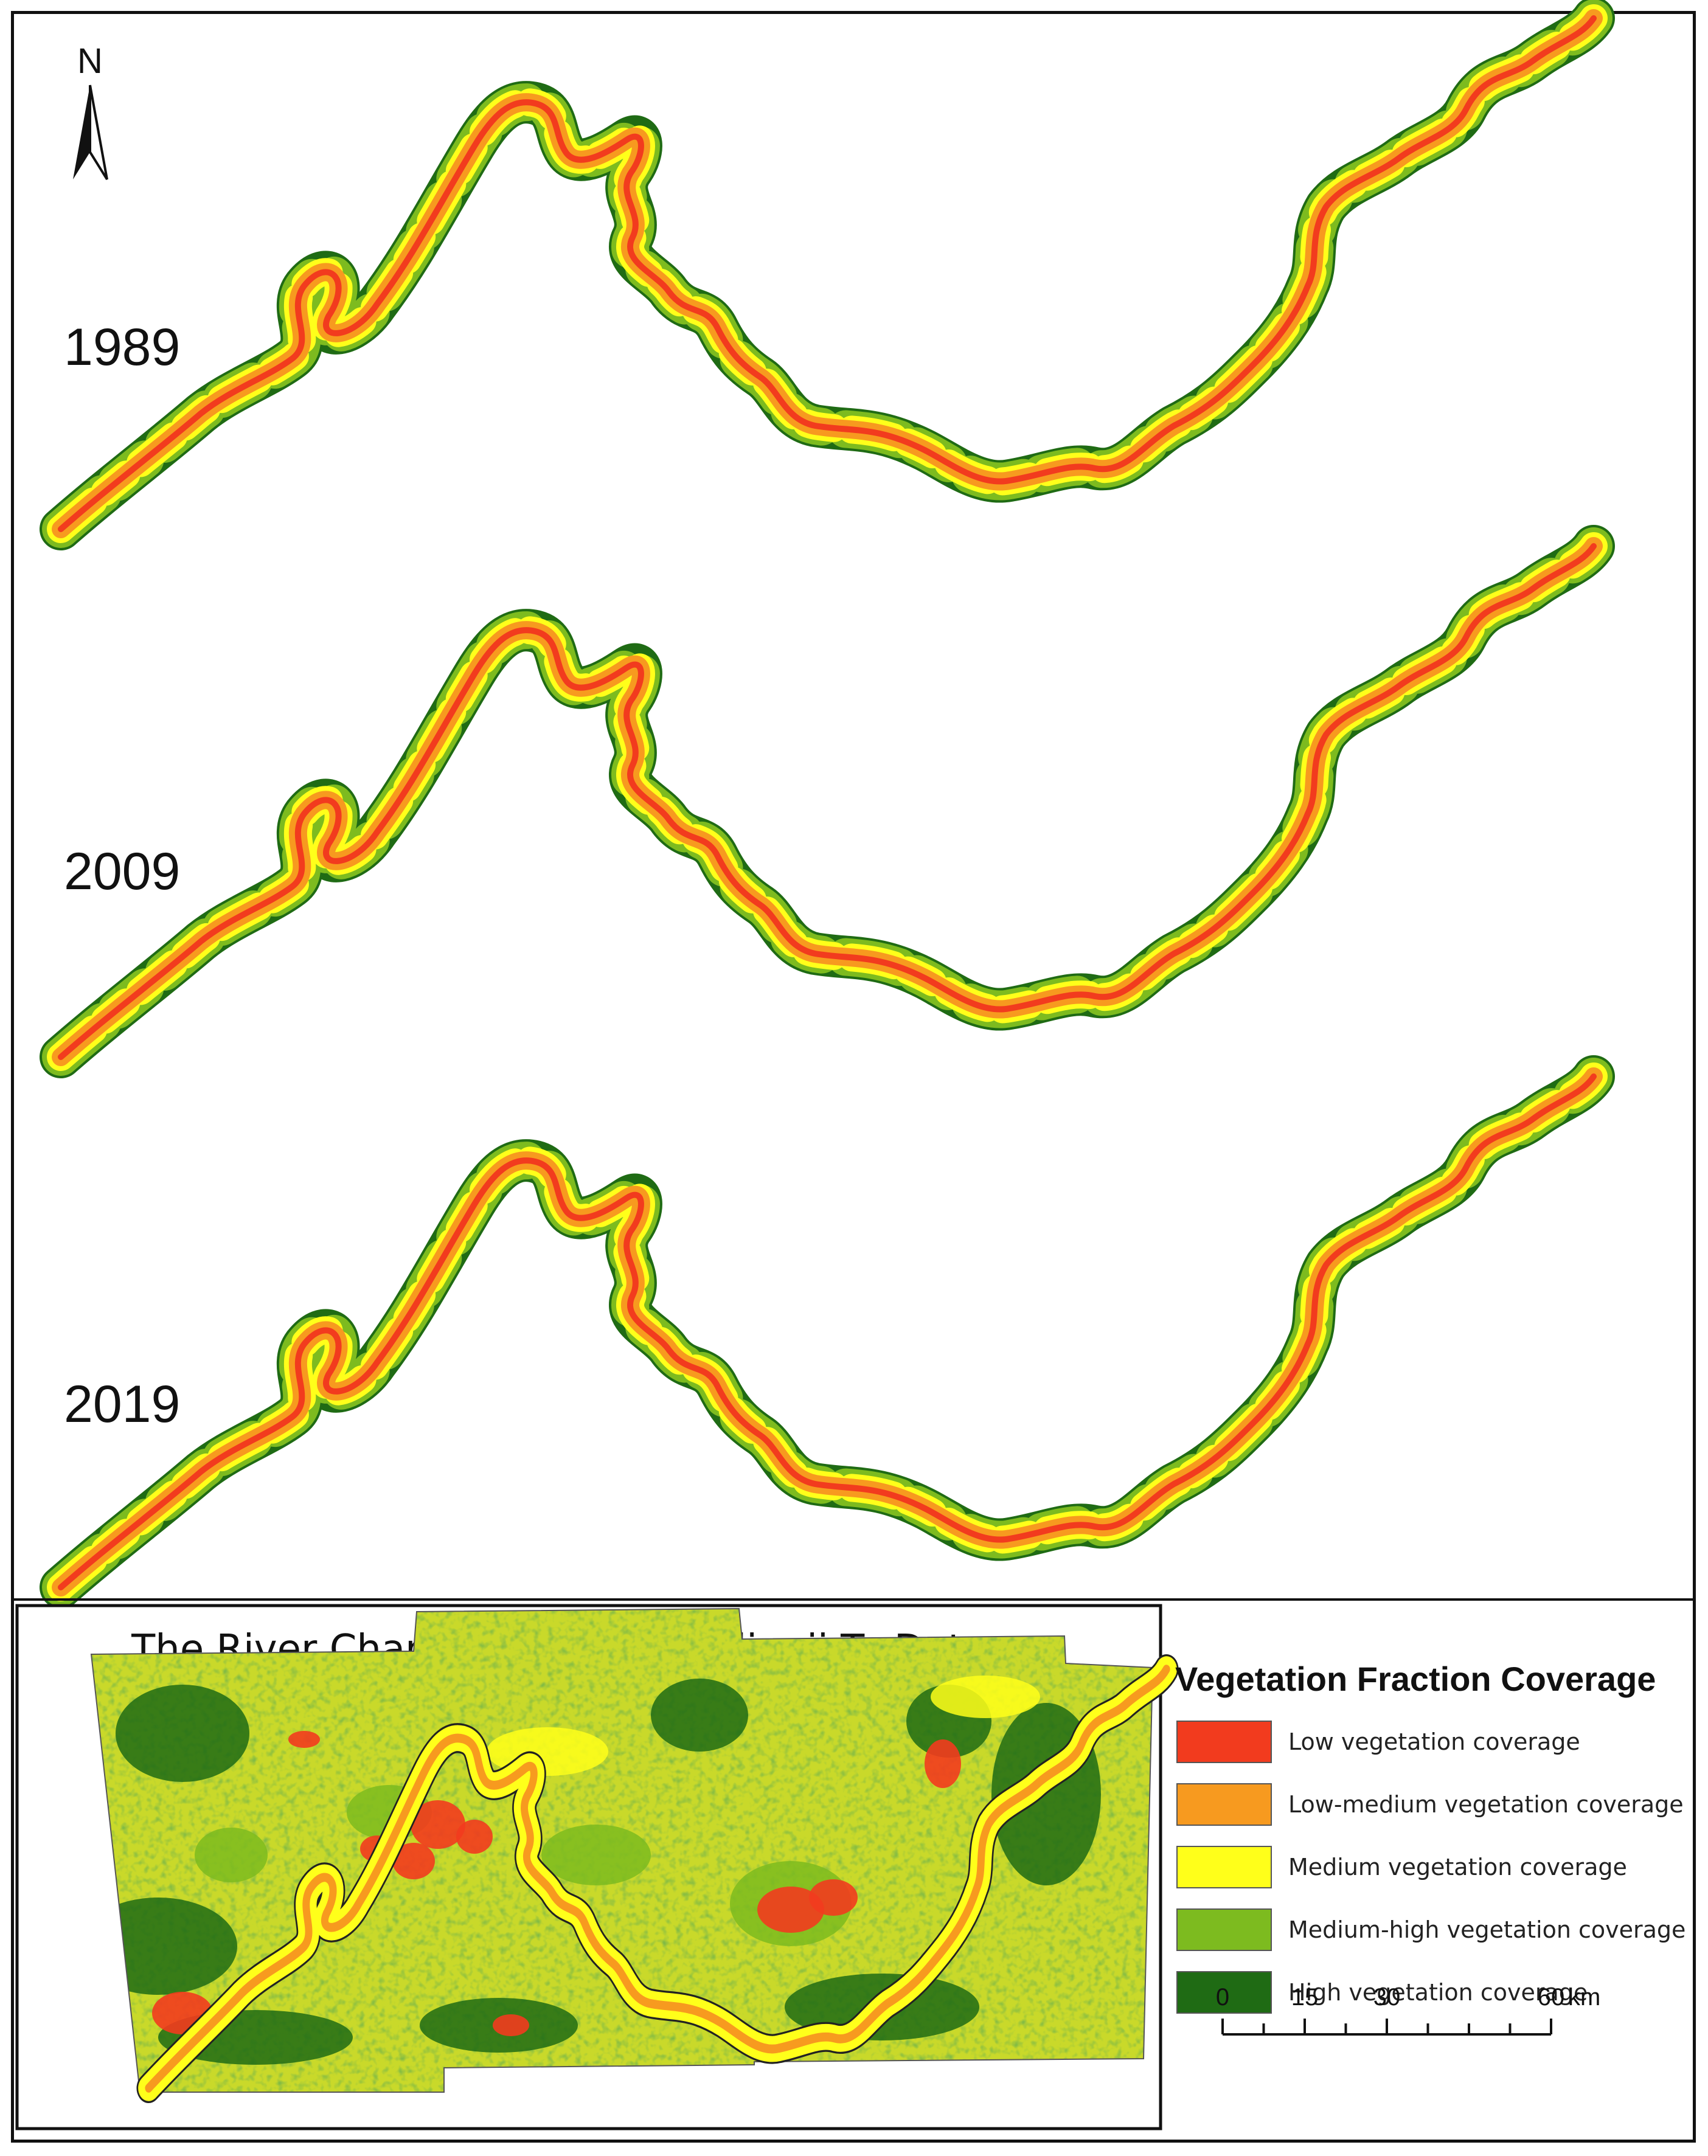 This screenshot has height=2156, width=1708. I want to click on year-label-2009: 2009, so click(122, 871).